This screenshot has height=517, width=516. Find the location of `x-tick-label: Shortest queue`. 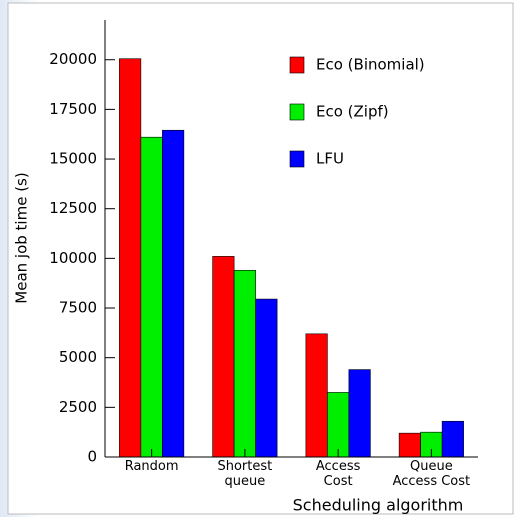

x-tick-label: Shortest queue is located at coordinates (245, 474).